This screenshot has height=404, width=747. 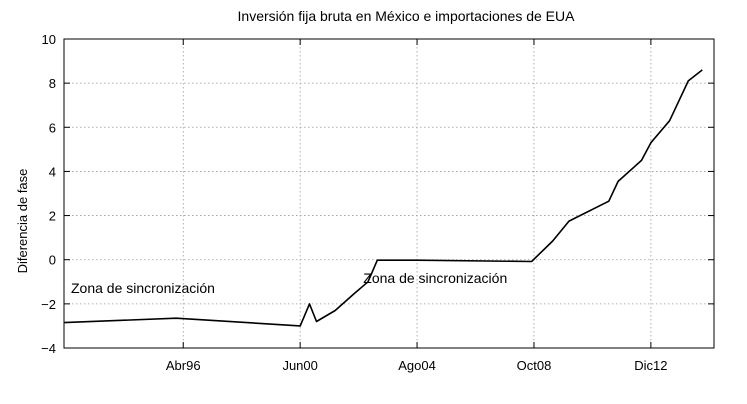 I want to click on y-axis-label: Diferencia de fase, so click(x=22, y=221).